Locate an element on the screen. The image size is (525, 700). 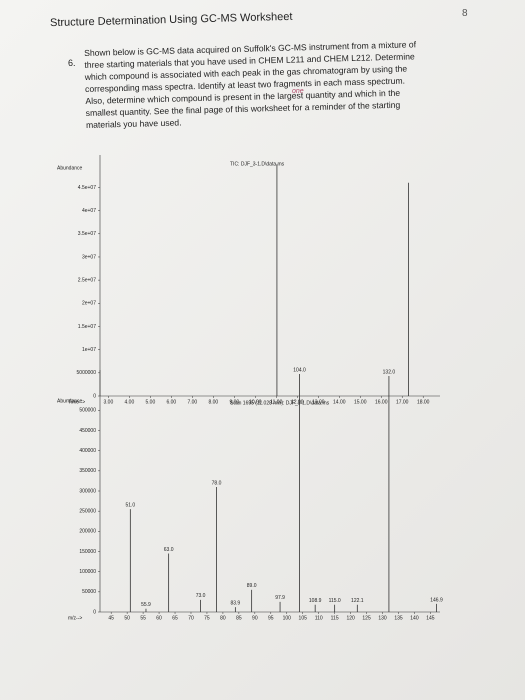
x-tick-label: 8.00 is located at coordinates (213, 402).